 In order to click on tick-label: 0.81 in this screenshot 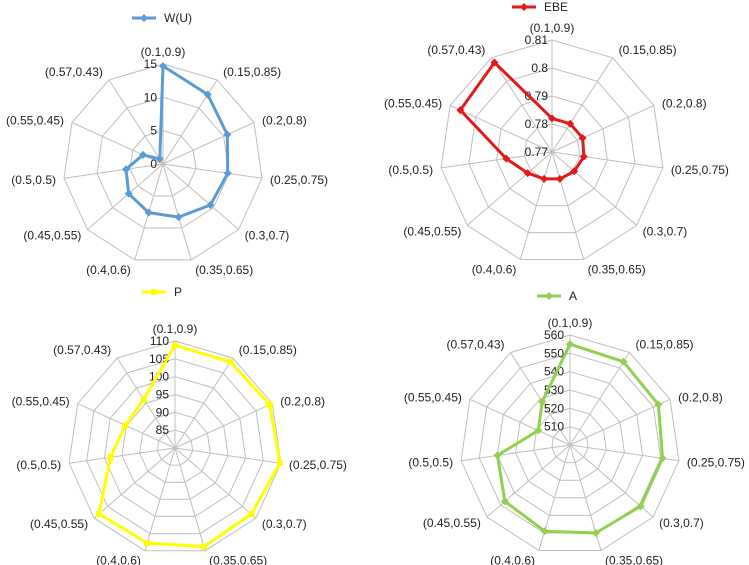, I will do `click(537, 40)`.